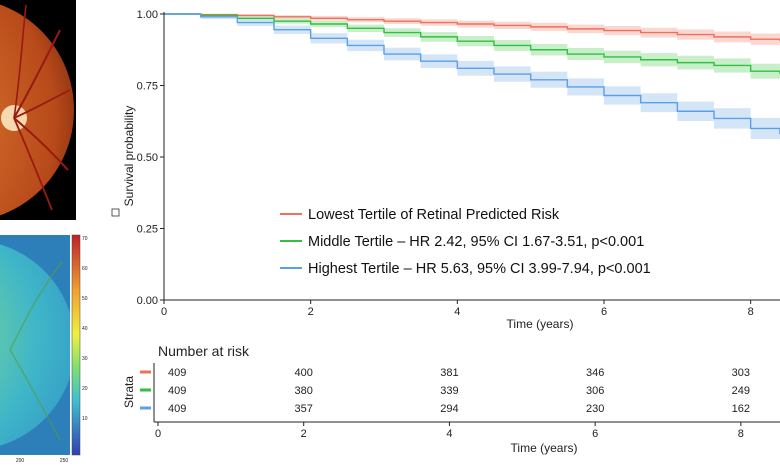 The image size is (780, 470). I want to click on risk-count: 400, so click(304, 373).